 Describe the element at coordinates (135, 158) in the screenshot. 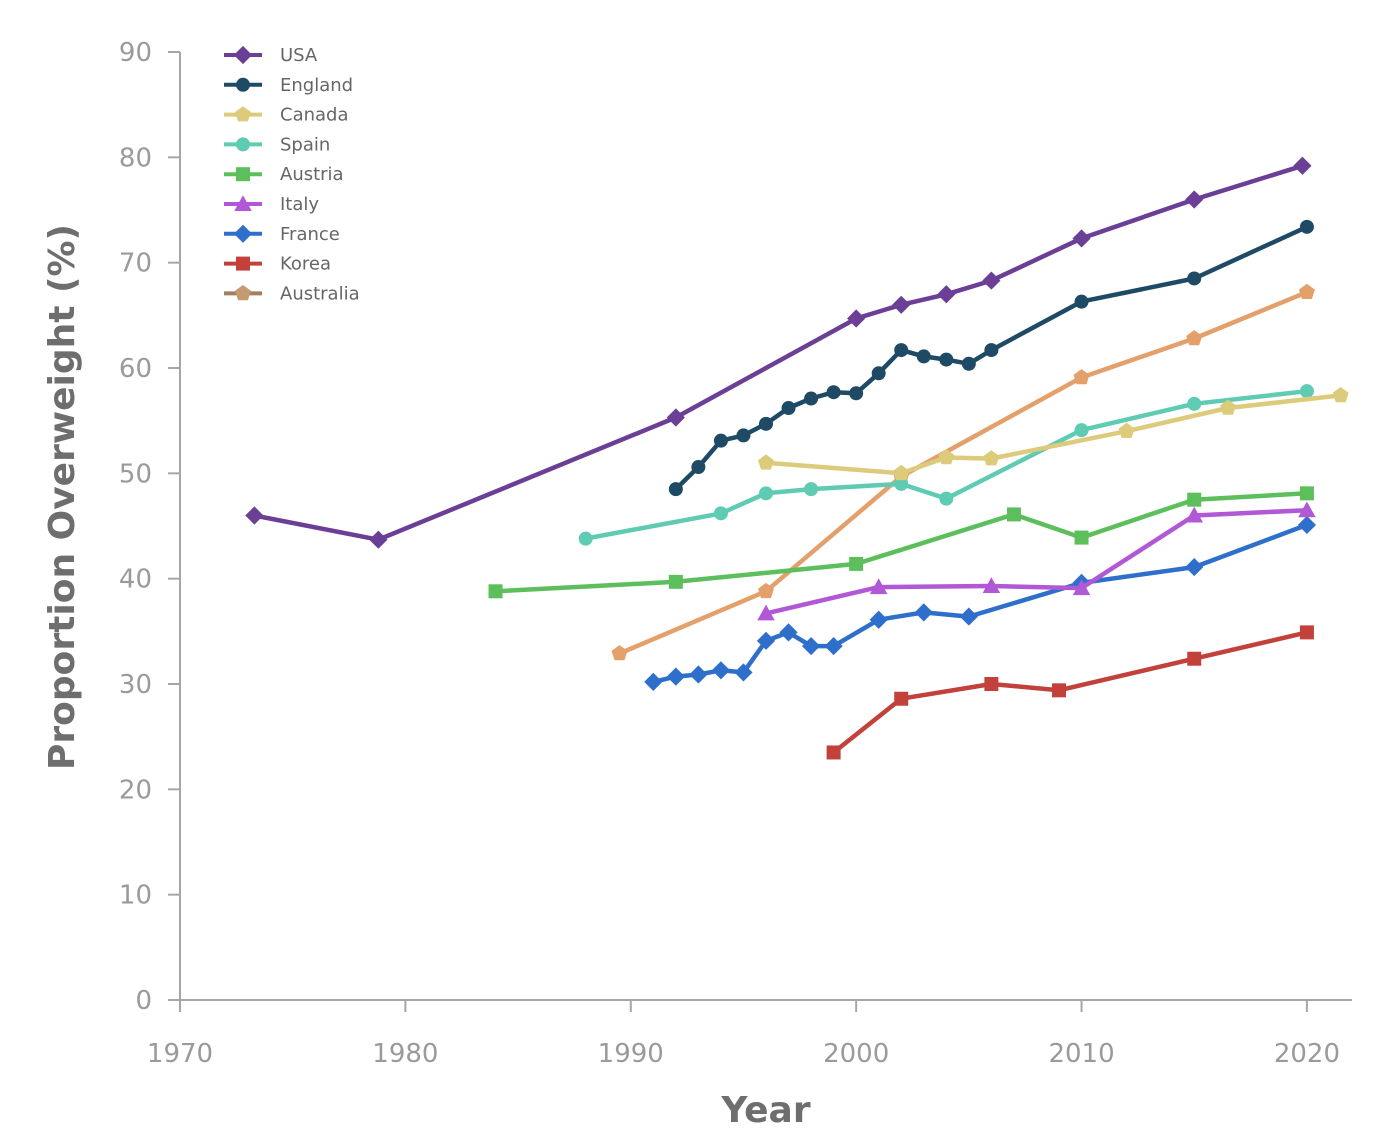

I see `y-tick-label: 80` at that location.